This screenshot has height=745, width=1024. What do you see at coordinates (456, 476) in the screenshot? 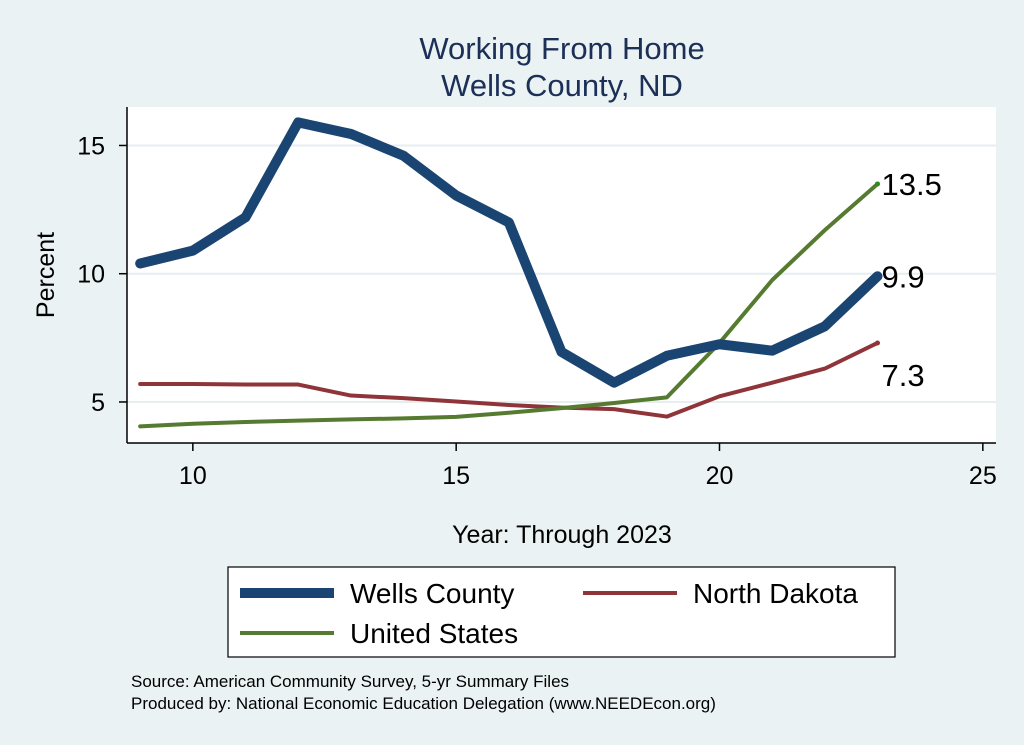
I see `x-tick-label-15: 15` at bounding box center [456, 476].